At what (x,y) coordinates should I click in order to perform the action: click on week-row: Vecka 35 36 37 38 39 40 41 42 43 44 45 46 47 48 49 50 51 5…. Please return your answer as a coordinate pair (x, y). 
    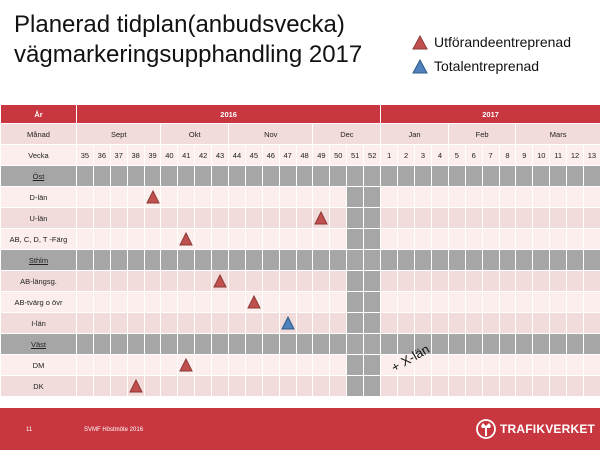
    Looking at the image, I should click on (300, 155).